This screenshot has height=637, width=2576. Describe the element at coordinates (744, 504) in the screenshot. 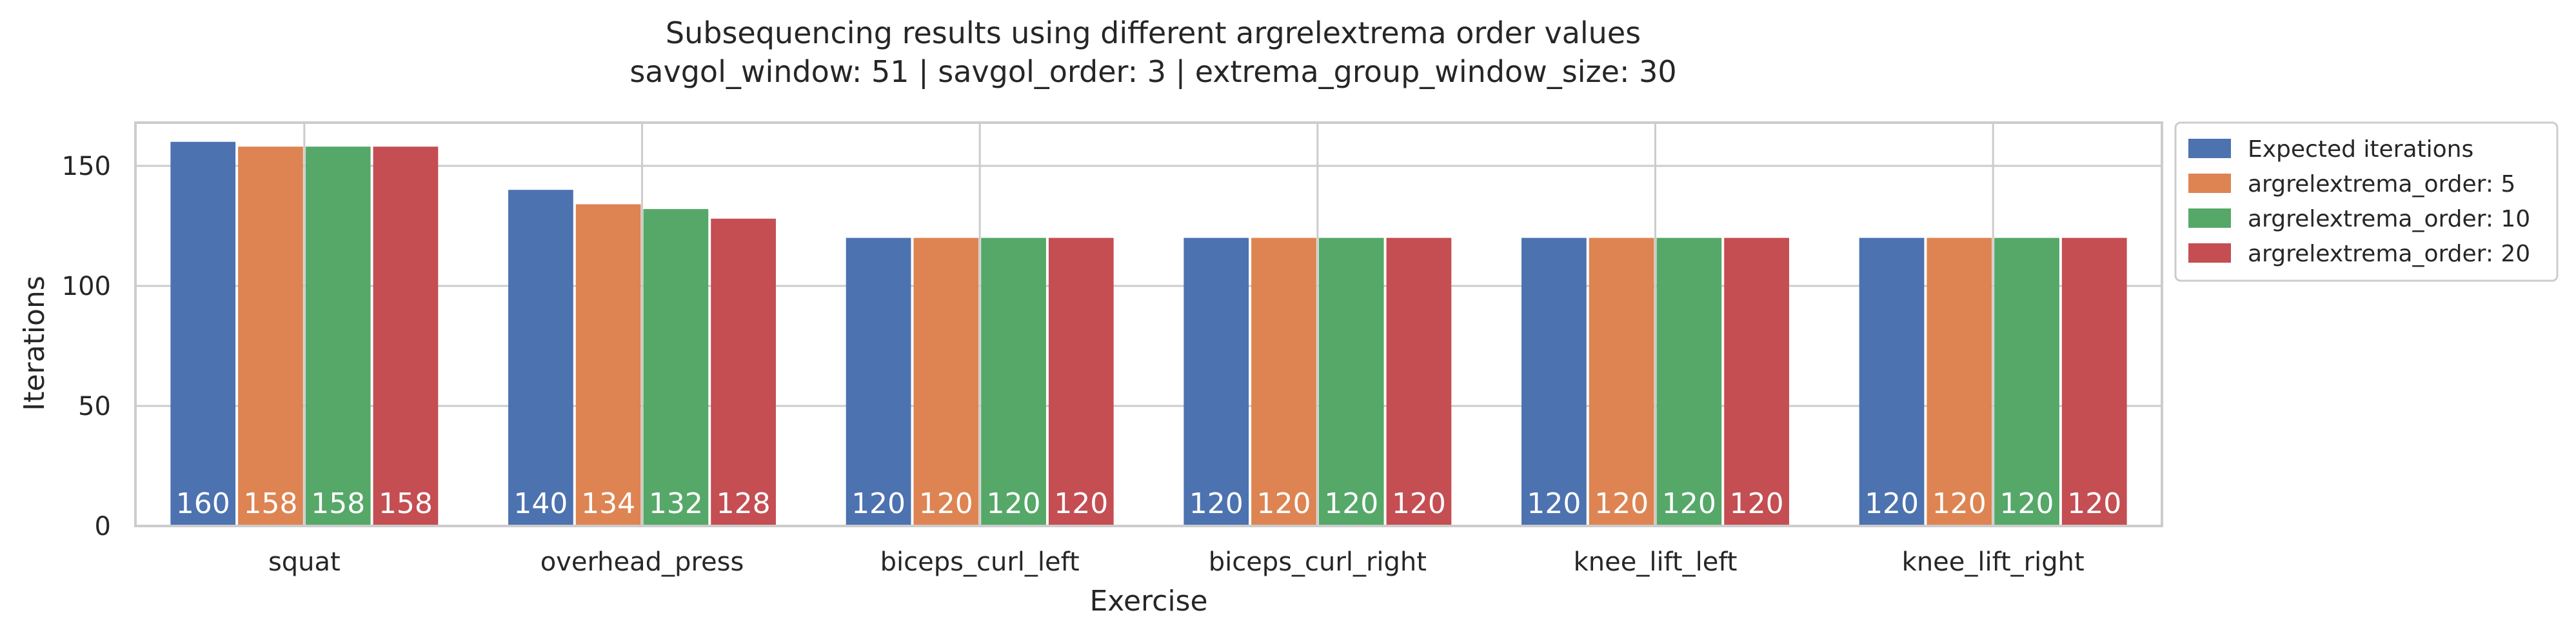

I see `bar-value-label: 128` at that location.